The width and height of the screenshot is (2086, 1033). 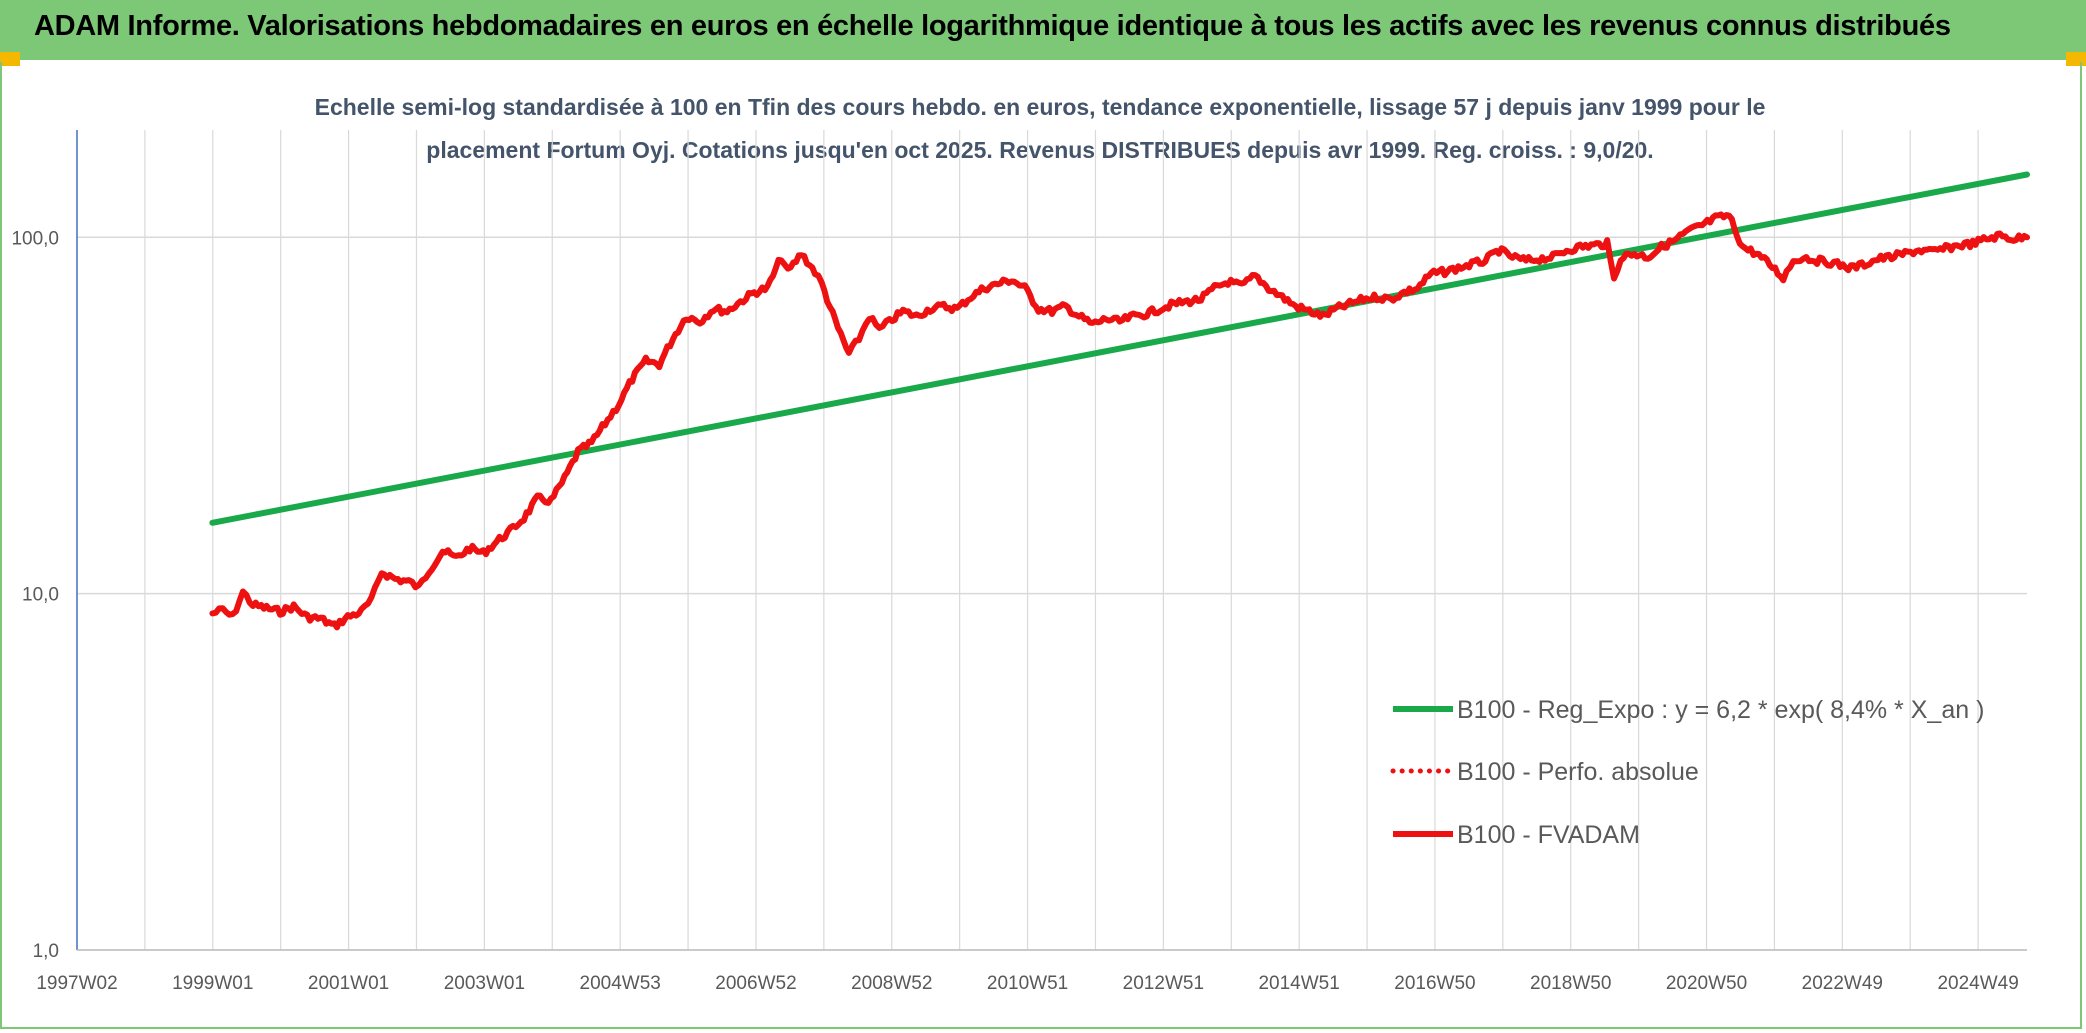 I want to click on x-tick-label: 2022W49, so click(x=1842, y=983).